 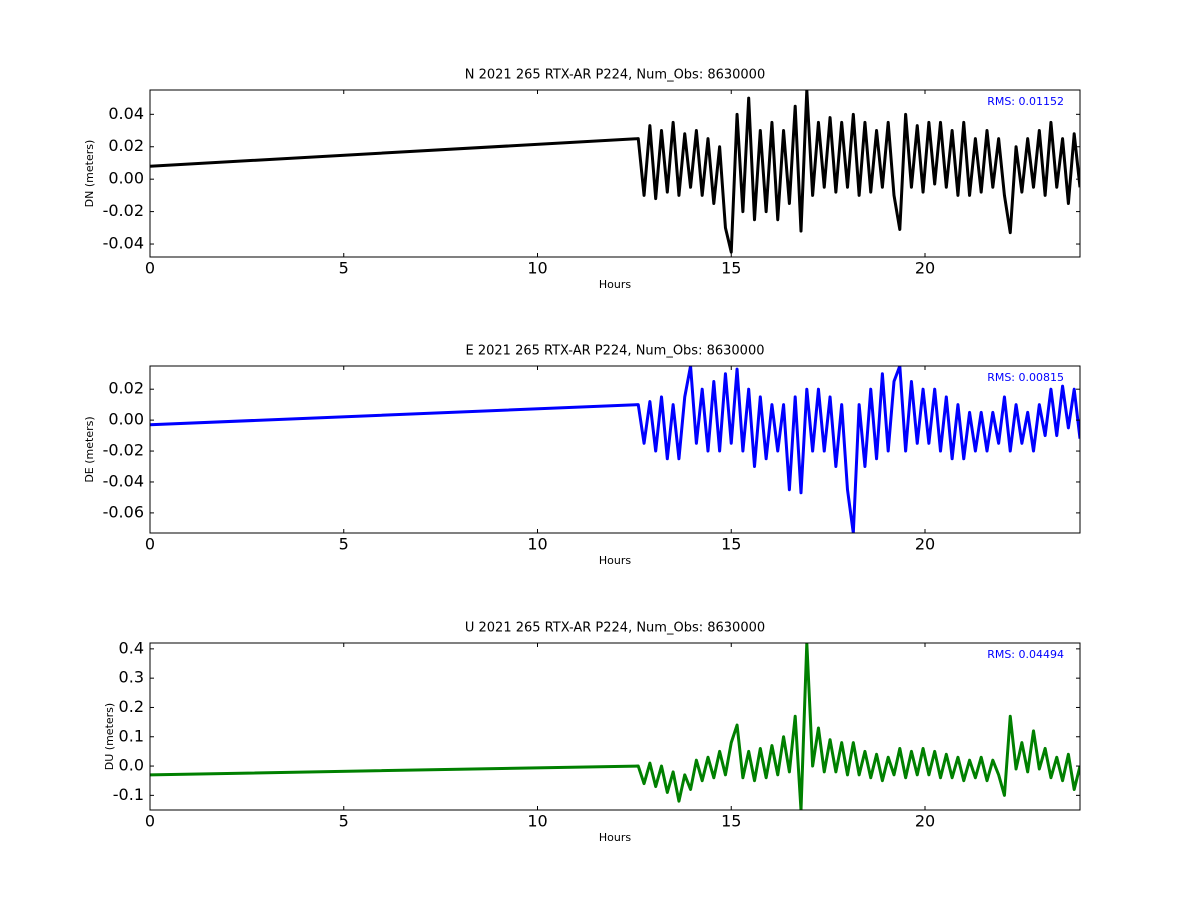 What do you see at coordinates (109, 736) in the screenshot?
I see `y-axis-label: DU (meters)` at bounding box center [109, 736].